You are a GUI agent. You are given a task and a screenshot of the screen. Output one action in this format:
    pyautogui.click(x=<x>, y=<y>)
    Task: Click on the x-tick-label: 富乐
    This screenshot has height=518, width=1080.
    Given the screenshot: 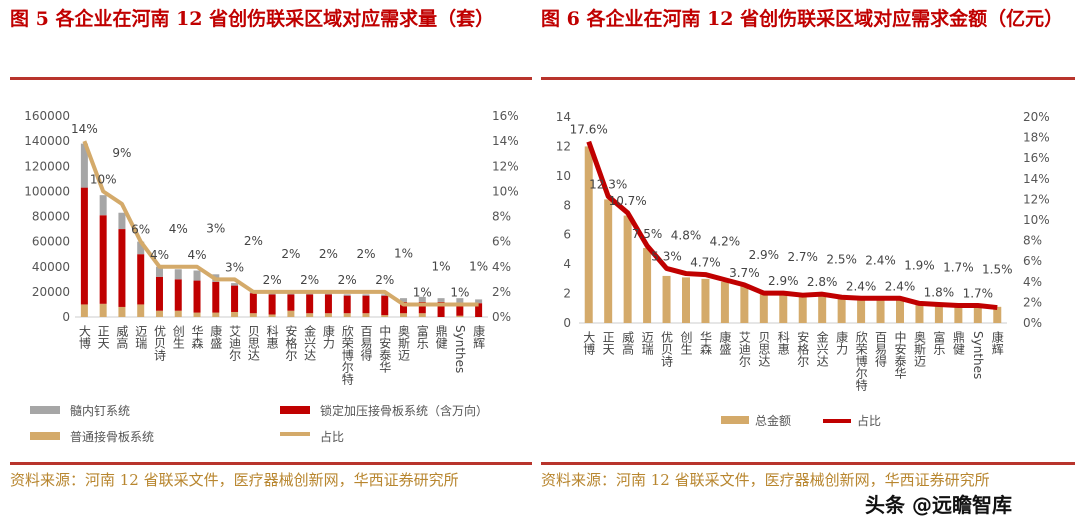 What is the action you would take?
    pyautogui.click(x=422, y=336)
    